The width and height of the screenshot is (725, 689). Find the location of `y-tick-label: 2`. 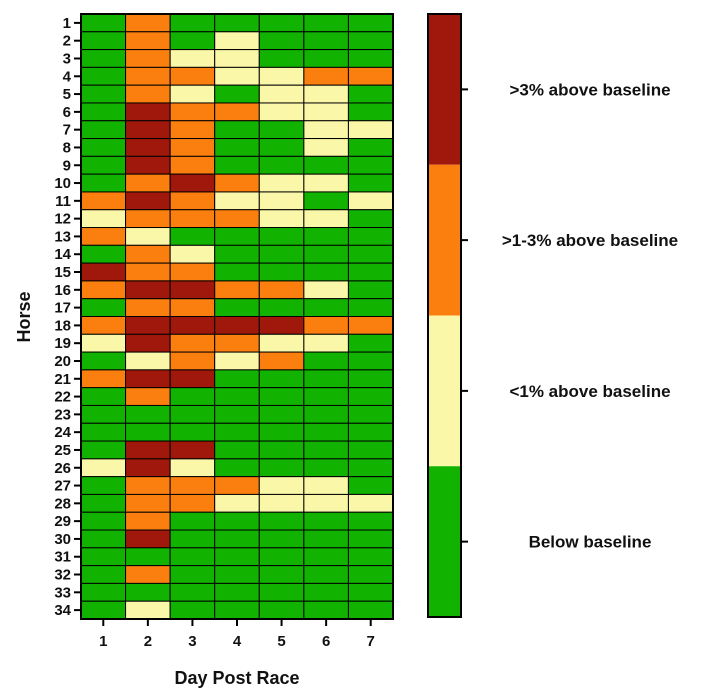

y-tick-label: 2 is located at coordinates (67, 41).